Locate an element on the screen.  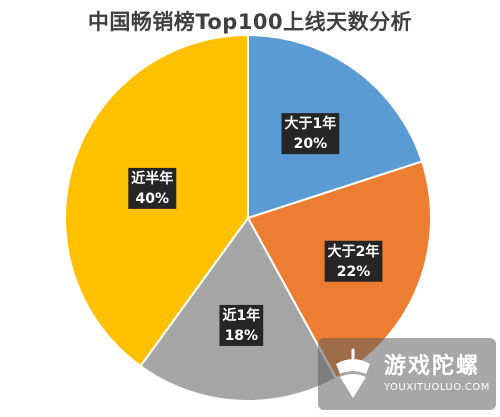
data-label-1: 大于1年 20% is located at coordinates (310, 134).